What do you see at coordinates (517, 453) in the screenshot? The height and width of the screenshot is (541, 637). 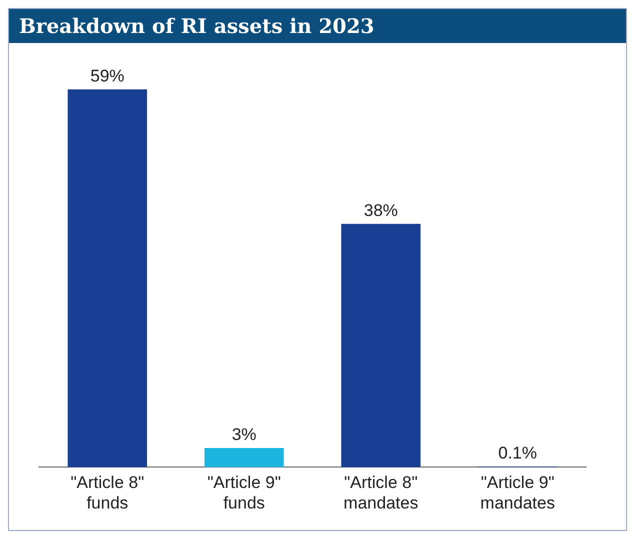 I see `data-label: 0.1%` at bounding box center [517, 453].